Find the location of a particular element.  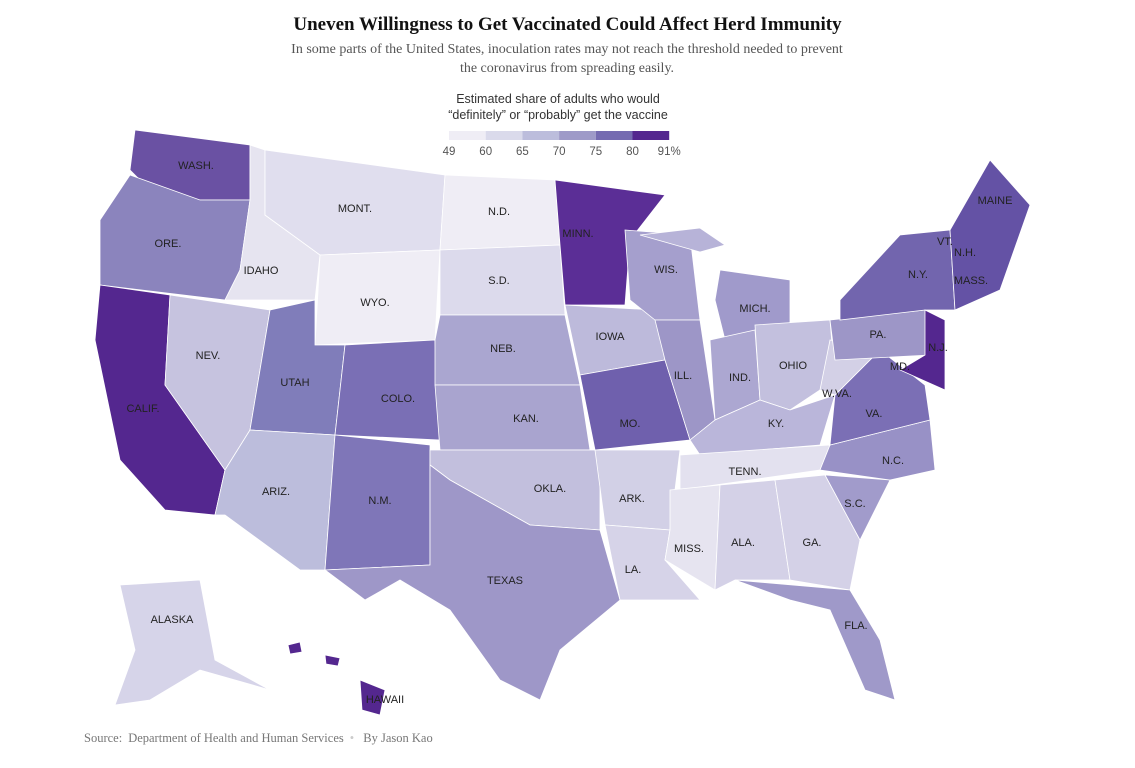

state-label: MD. is located at coordinates (900, 367).